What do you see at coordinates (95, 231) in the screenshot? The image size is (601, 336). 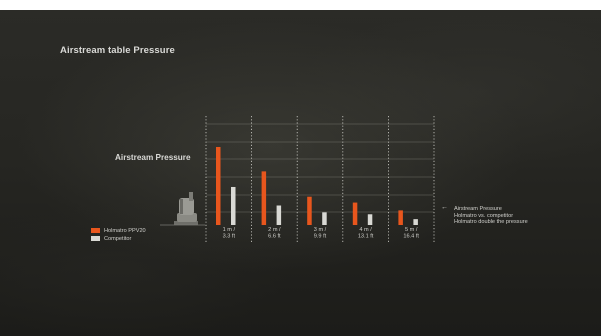 I see `legend-swatch-holmatro` at bounding box center [95, 231].